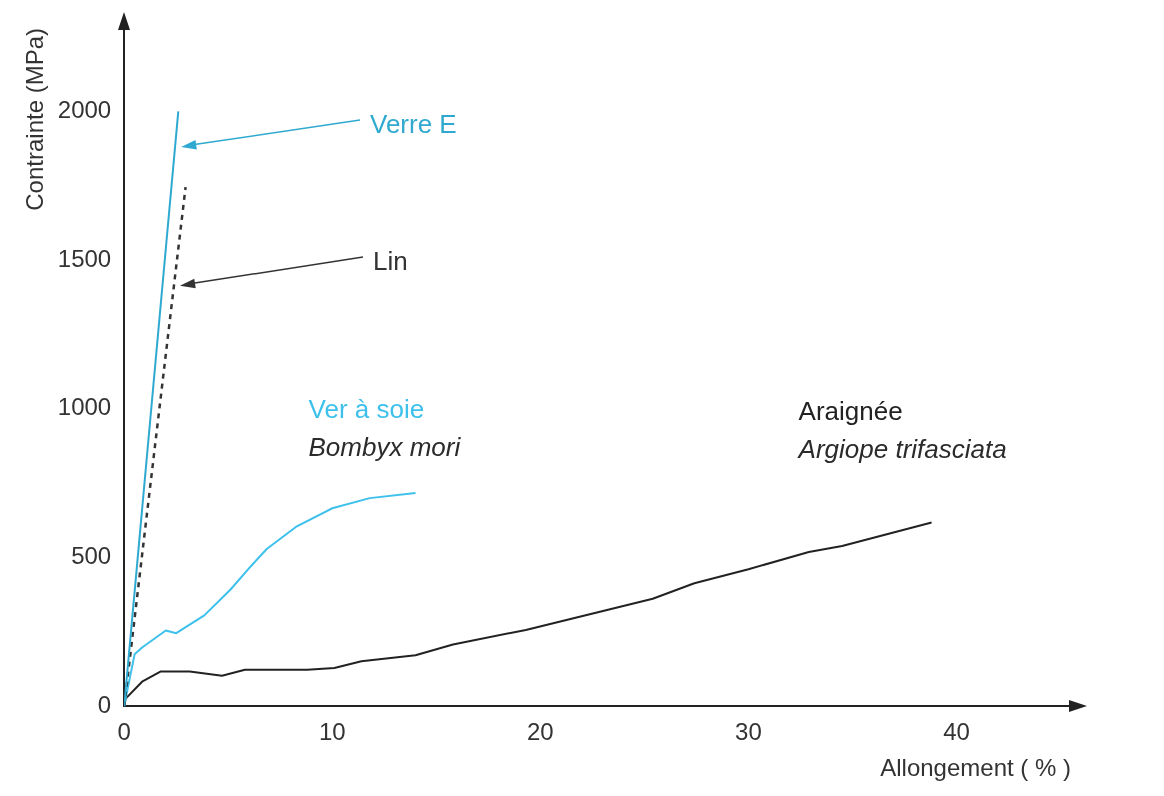 The width and height of the screenshot is (1164, 796). I want to click on x-tick-label: 10, so click(332, 732).